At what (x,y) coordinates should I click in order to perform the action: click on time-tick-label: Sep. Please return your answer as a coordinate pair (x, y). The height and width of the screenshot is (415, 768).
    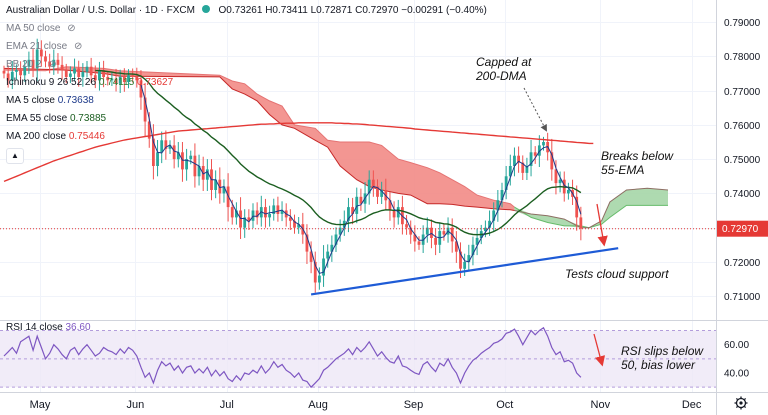
    Looking at the image, I should click on (414, 405).